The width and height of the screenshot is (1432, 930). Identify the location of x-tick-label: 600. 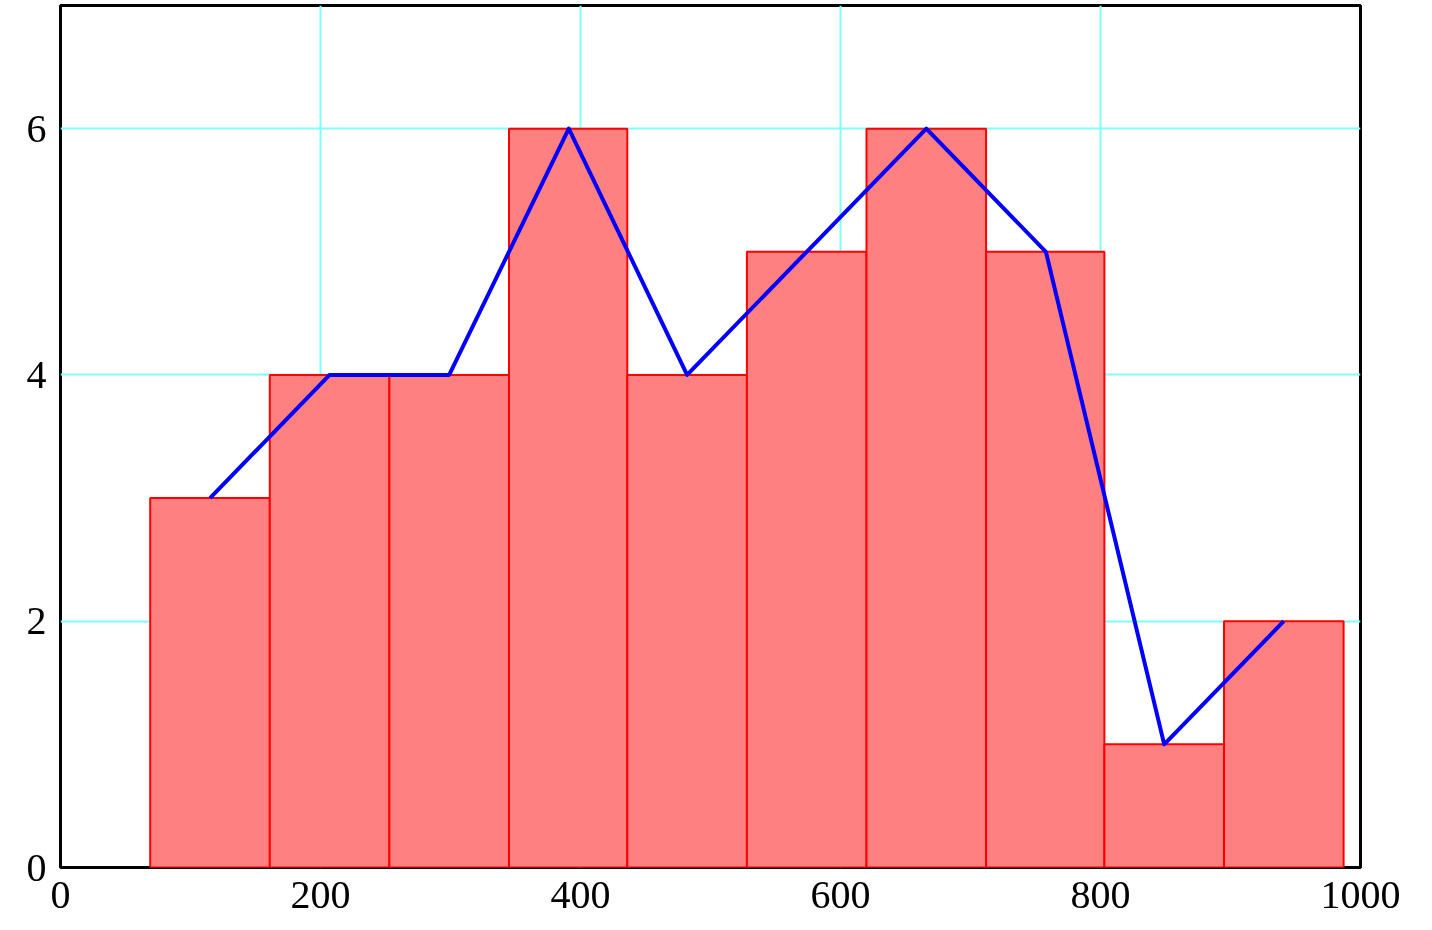
(840, 894).